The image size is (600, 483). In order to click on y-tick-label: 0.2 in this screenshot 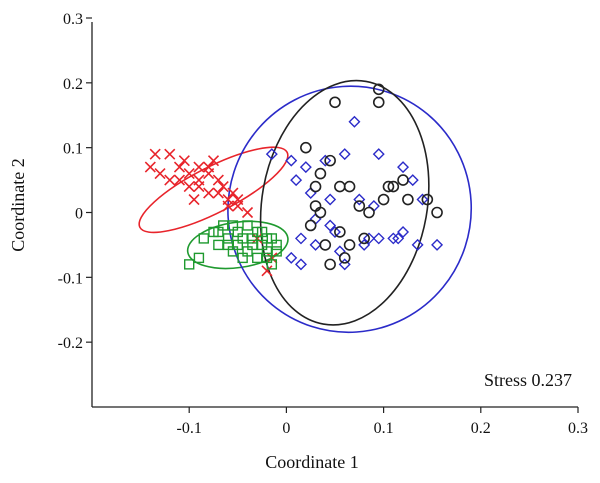, I will do `click(73, 84)`.